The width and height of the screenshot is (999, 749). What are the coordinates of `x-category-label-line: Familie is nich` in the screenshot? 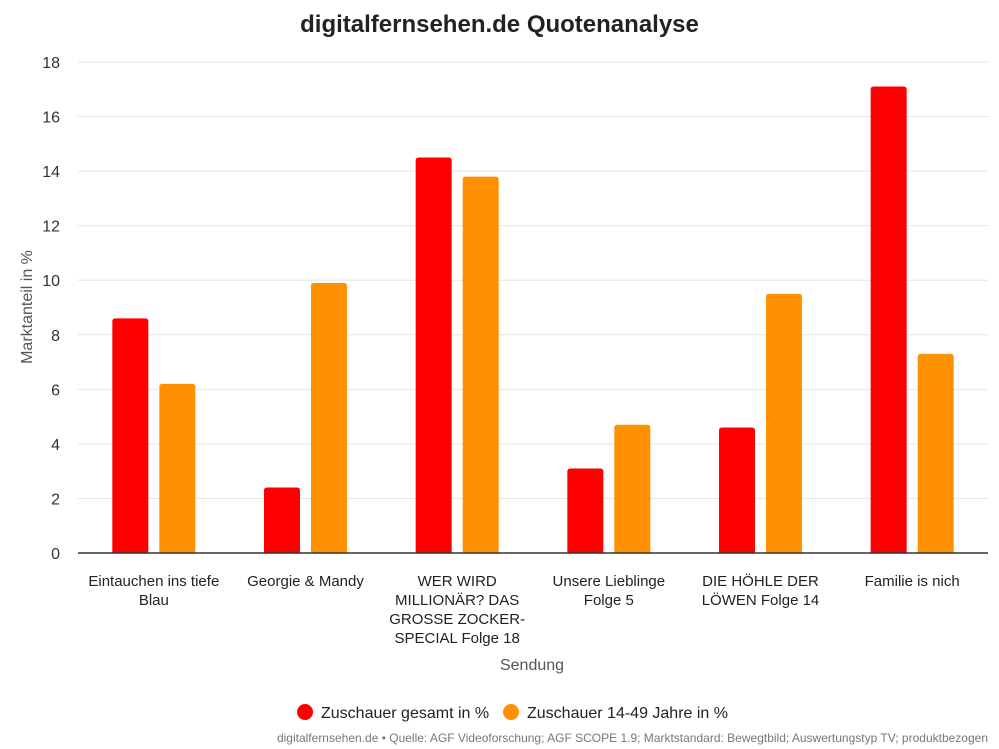 It's located at (912, 581).